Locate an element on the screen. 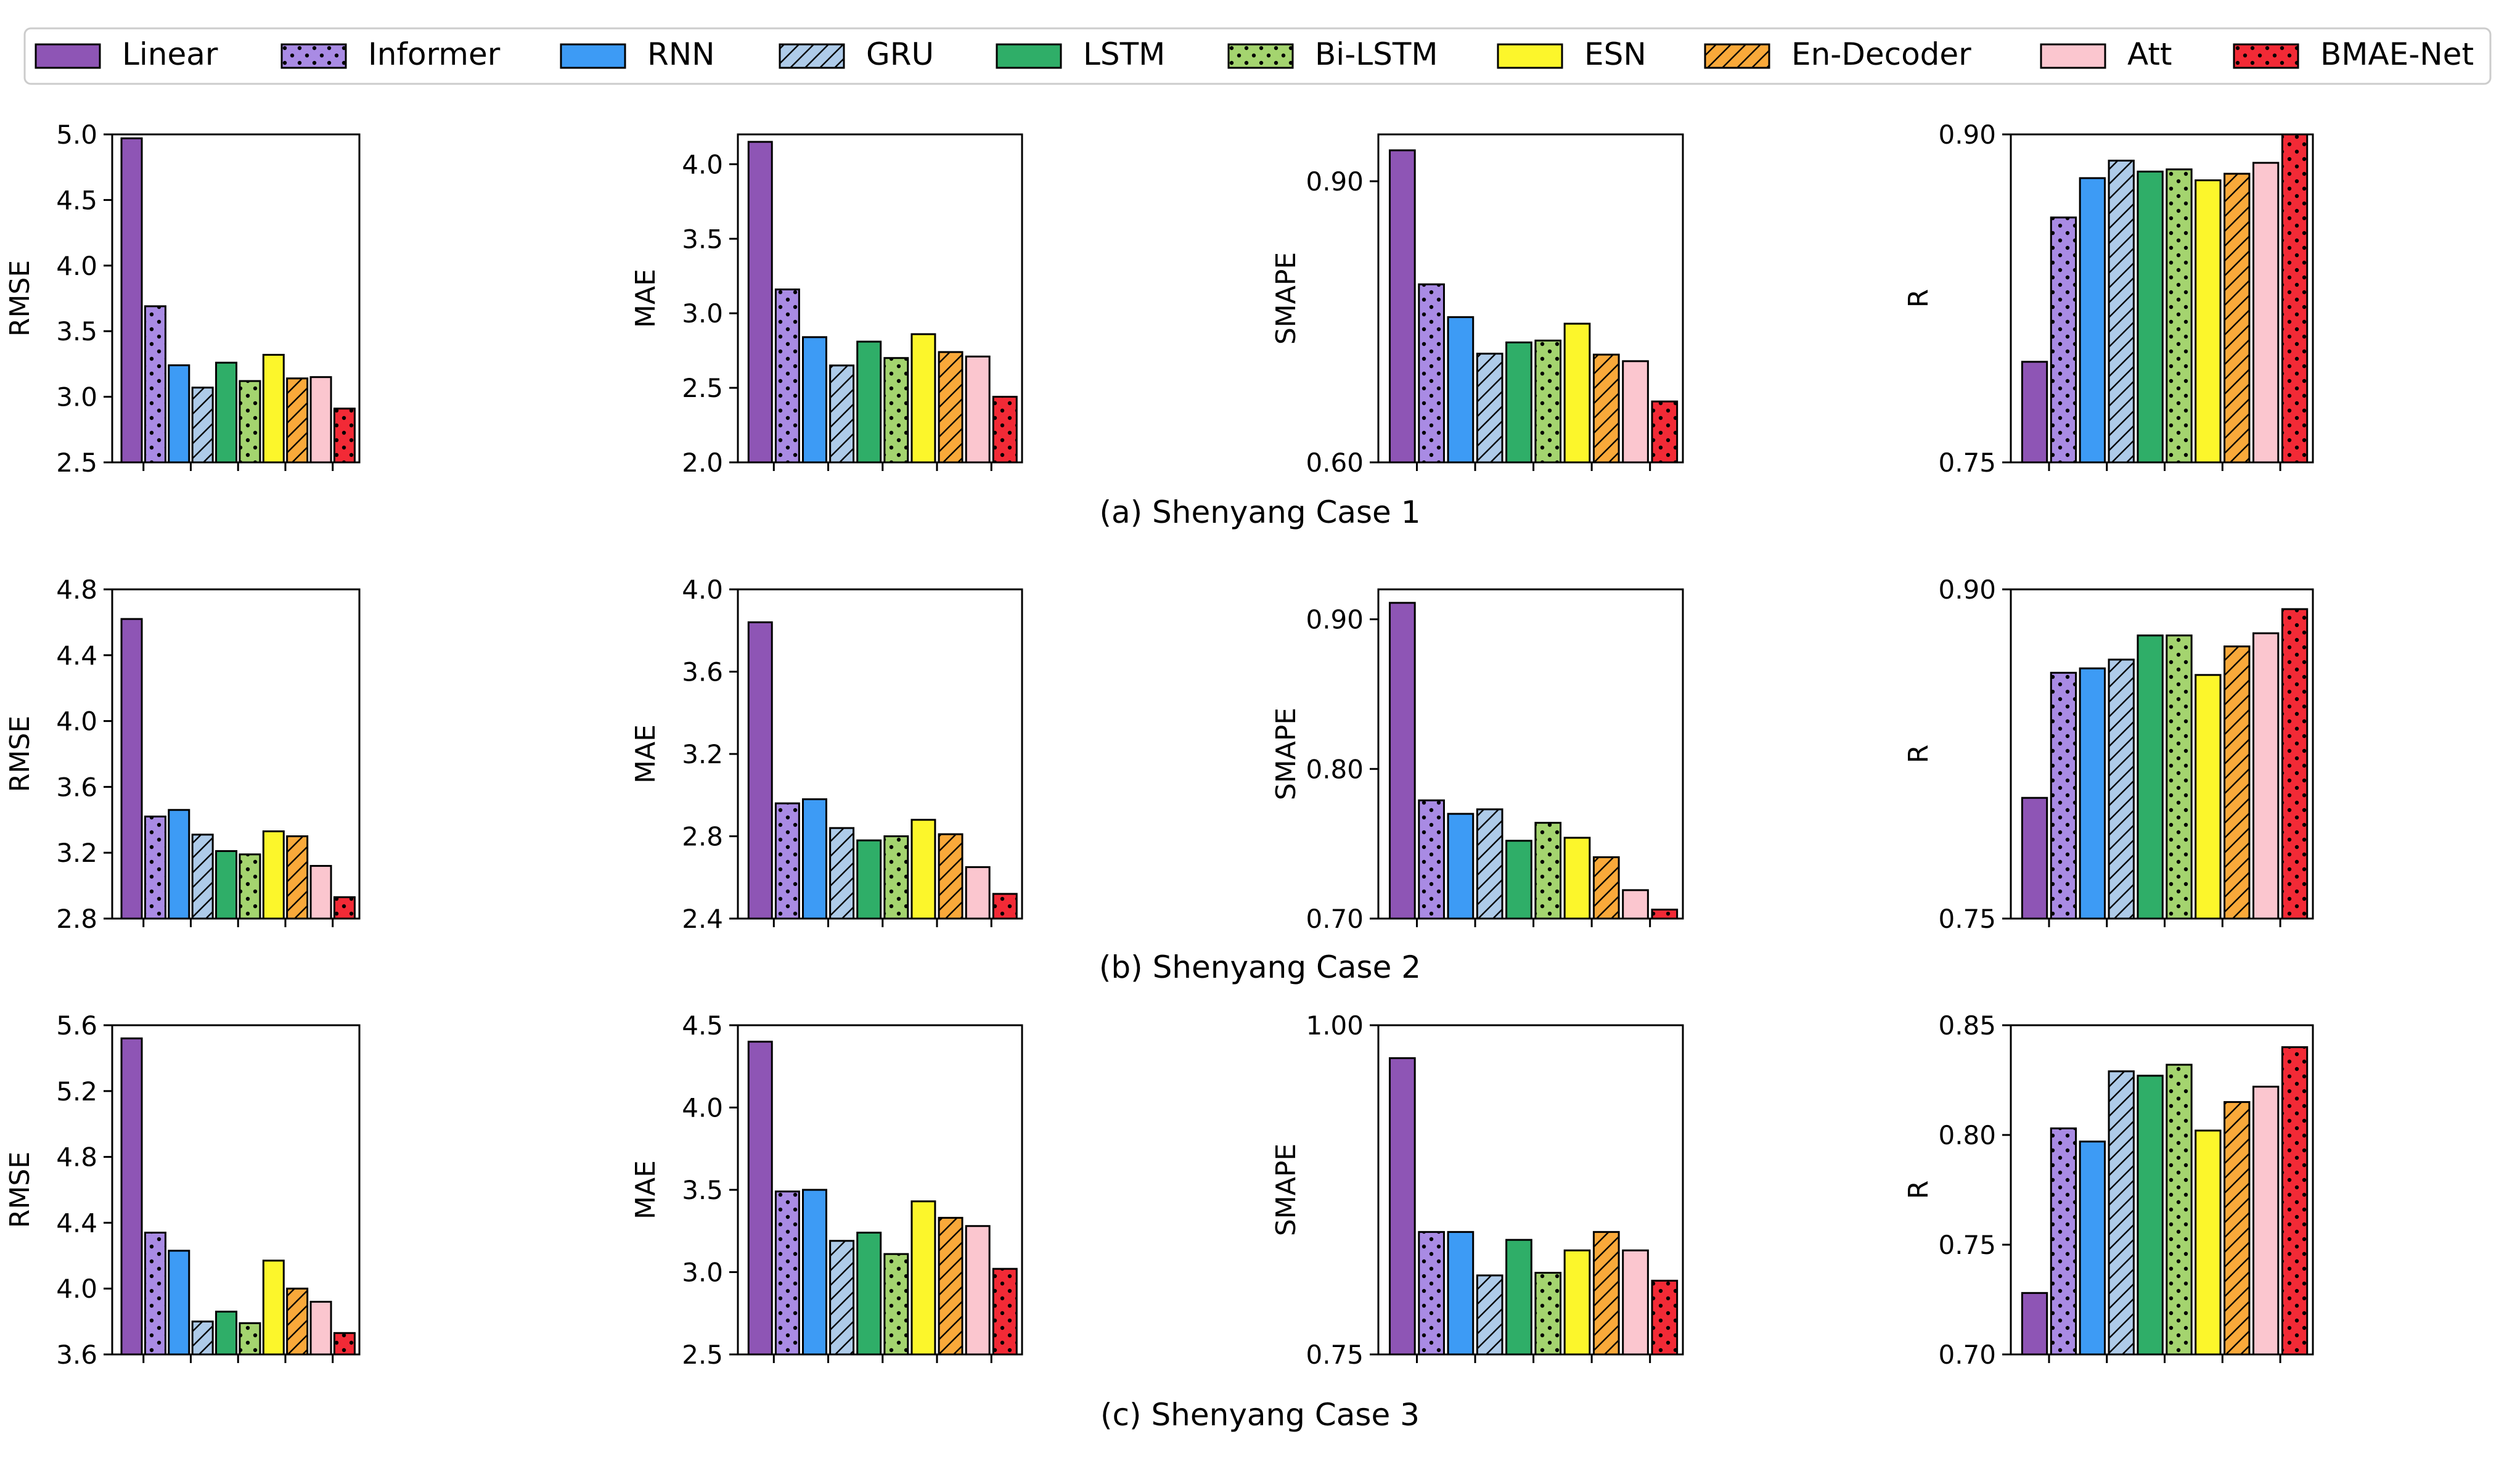  legend-item-gru: GRU is located at coordinates (857, 54).